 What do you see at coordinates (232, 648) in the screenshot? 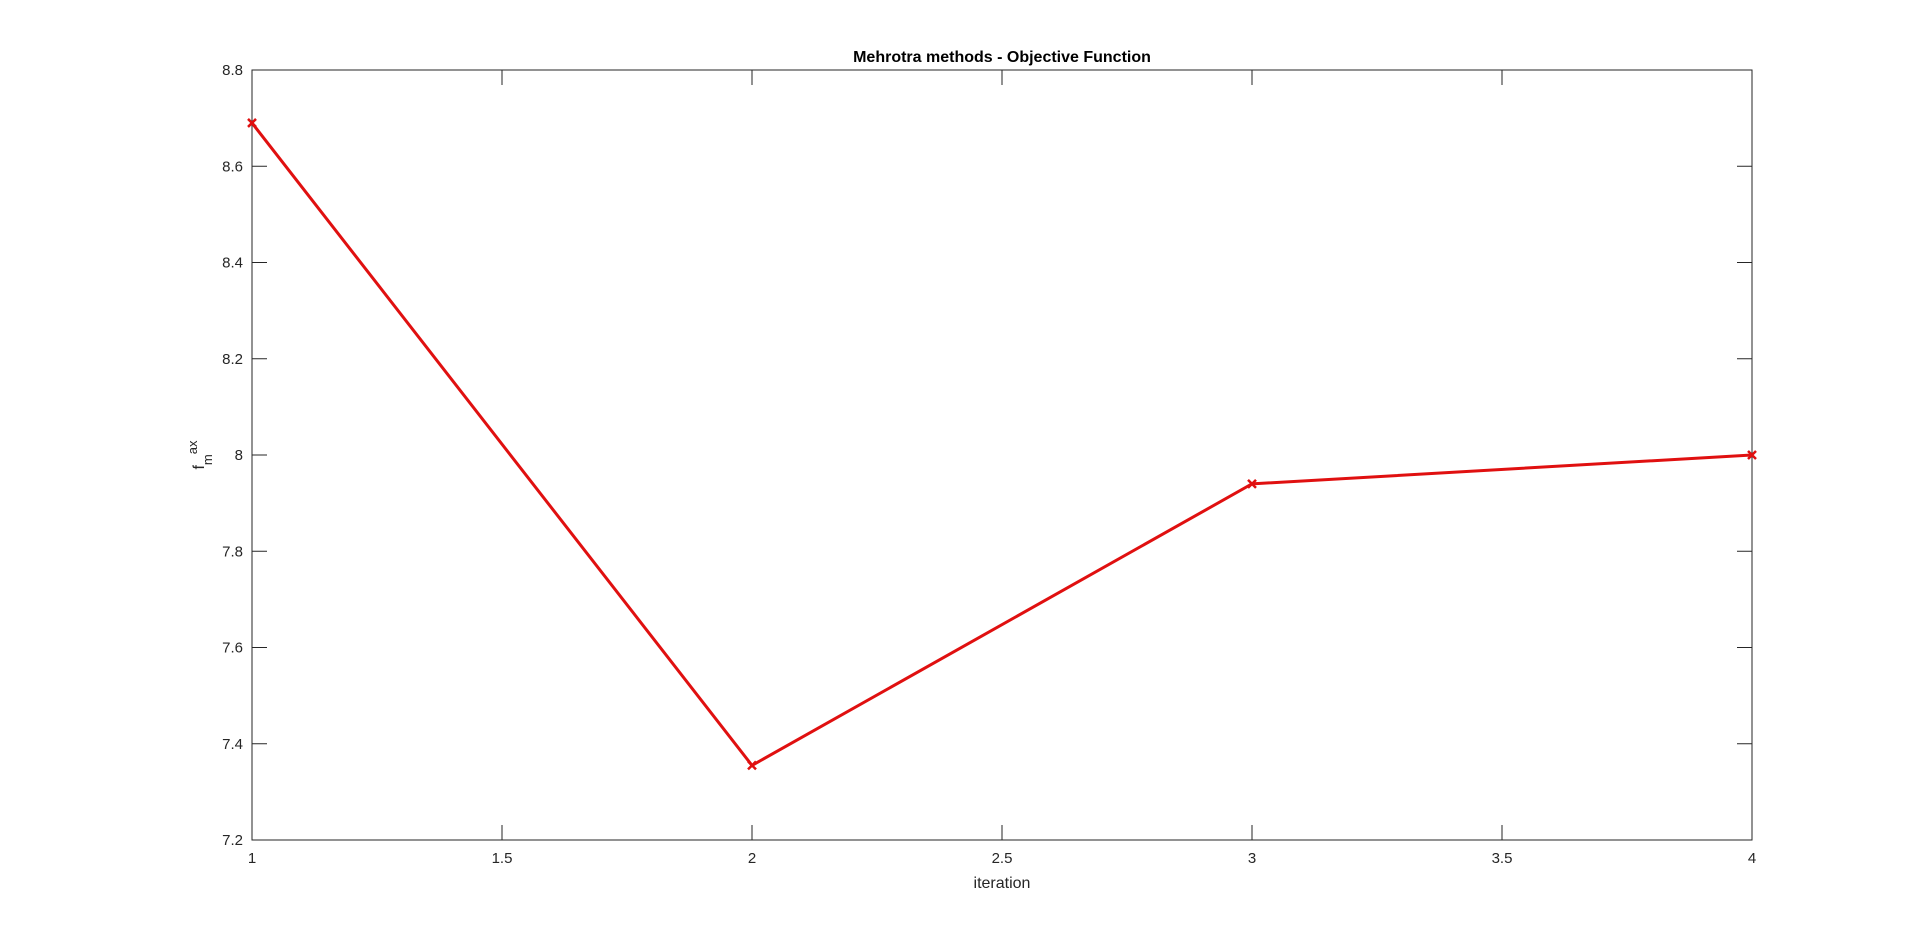
I see `y-tick-label: 7.6` at bounding box center [232, 648].